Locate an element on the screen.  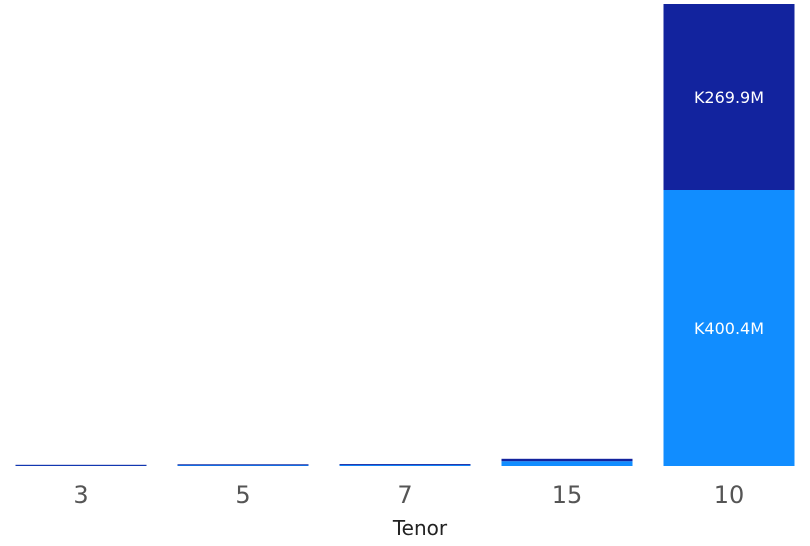
x-tick-label-7: 7 is located at coordinates (404, 495).